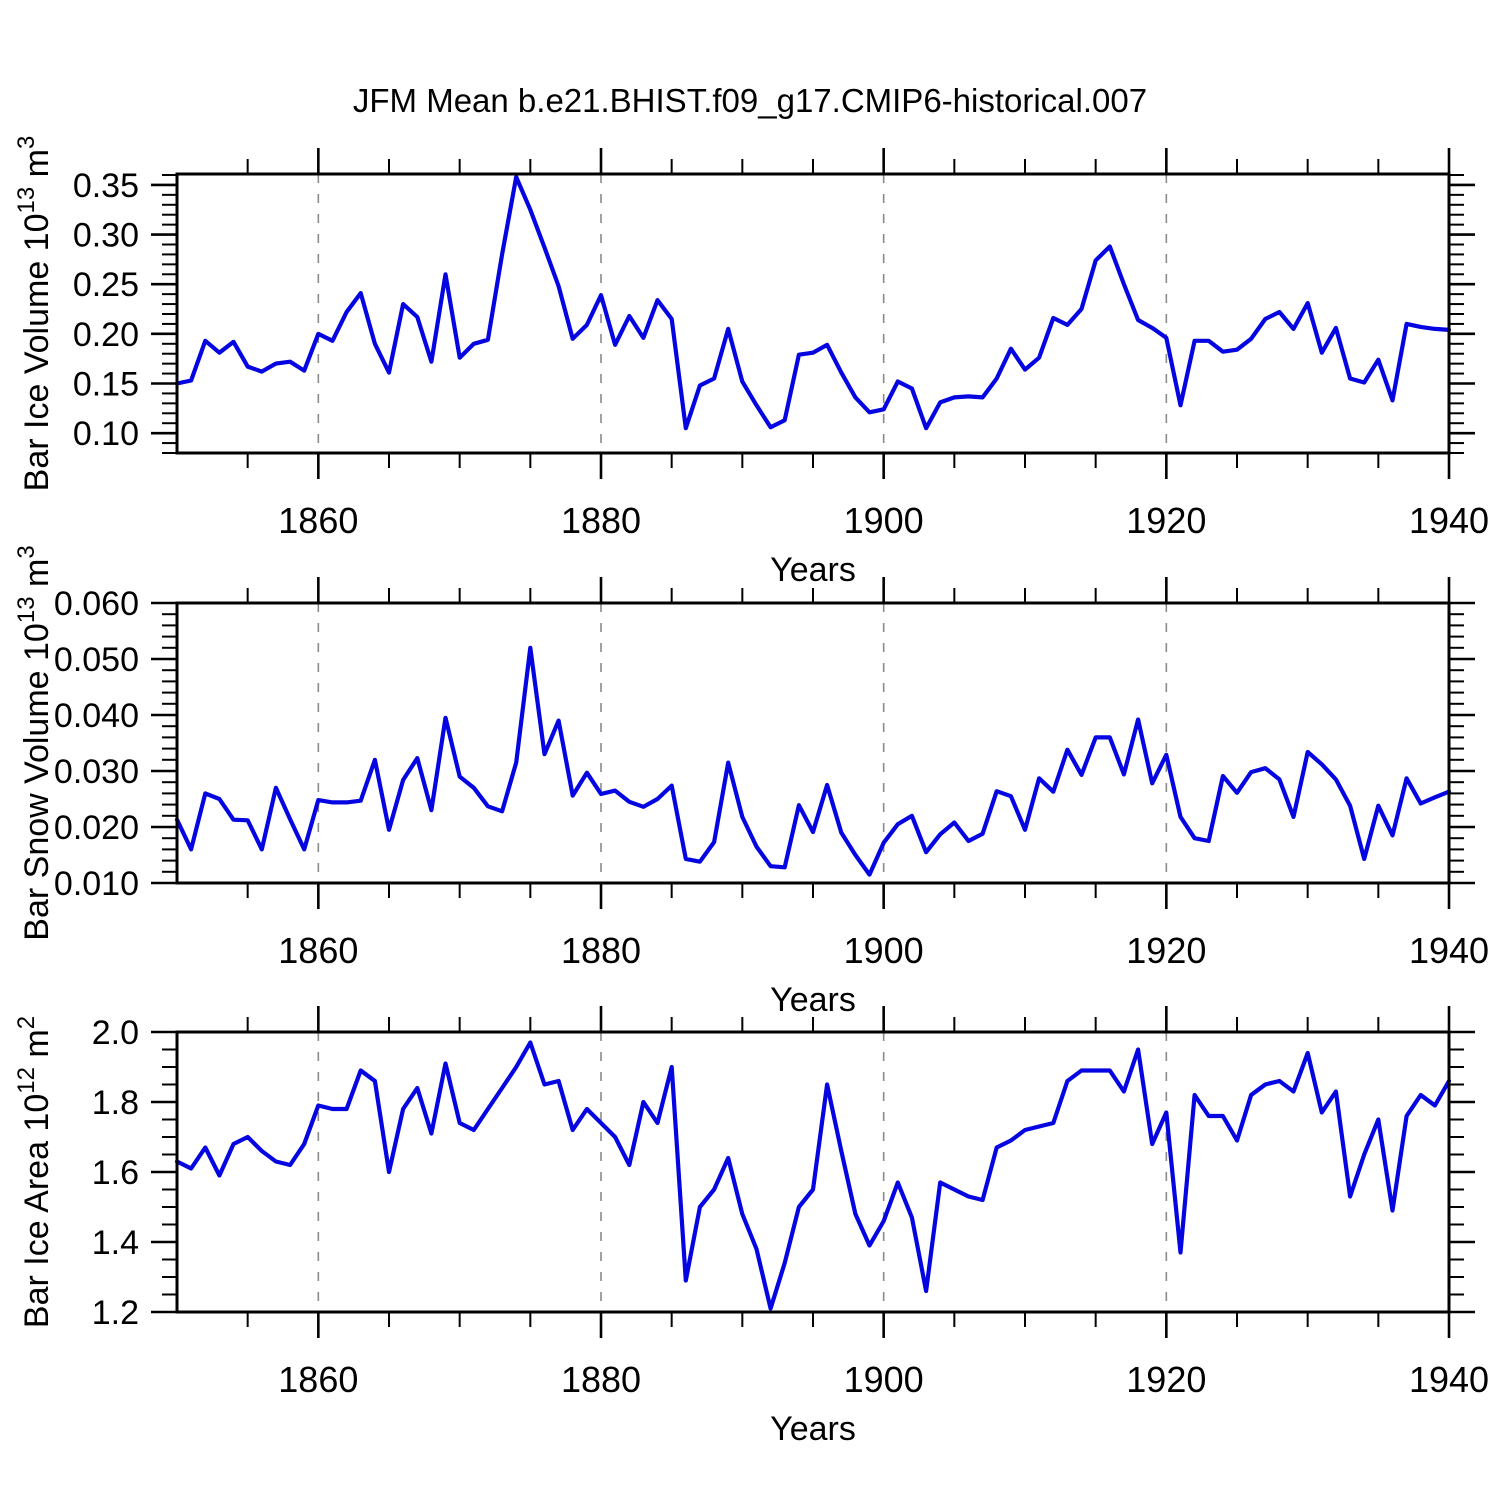 This screenshot has height=1500, width=1500. I want to click on y-tick-label: 1.6, so click(115, 1173).